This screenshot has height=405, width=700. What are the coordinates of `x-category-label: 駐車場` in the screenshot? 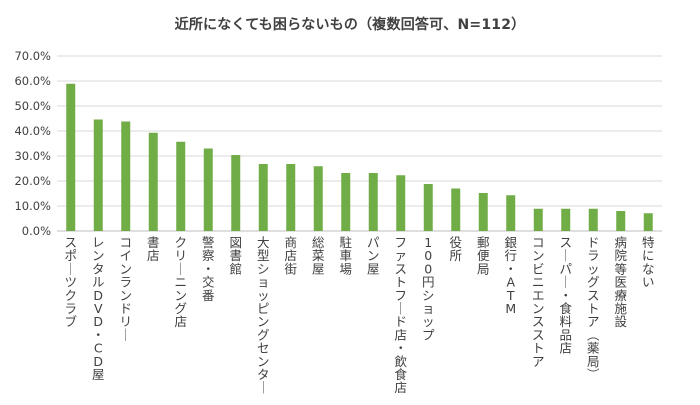 It's located at (345, 255).